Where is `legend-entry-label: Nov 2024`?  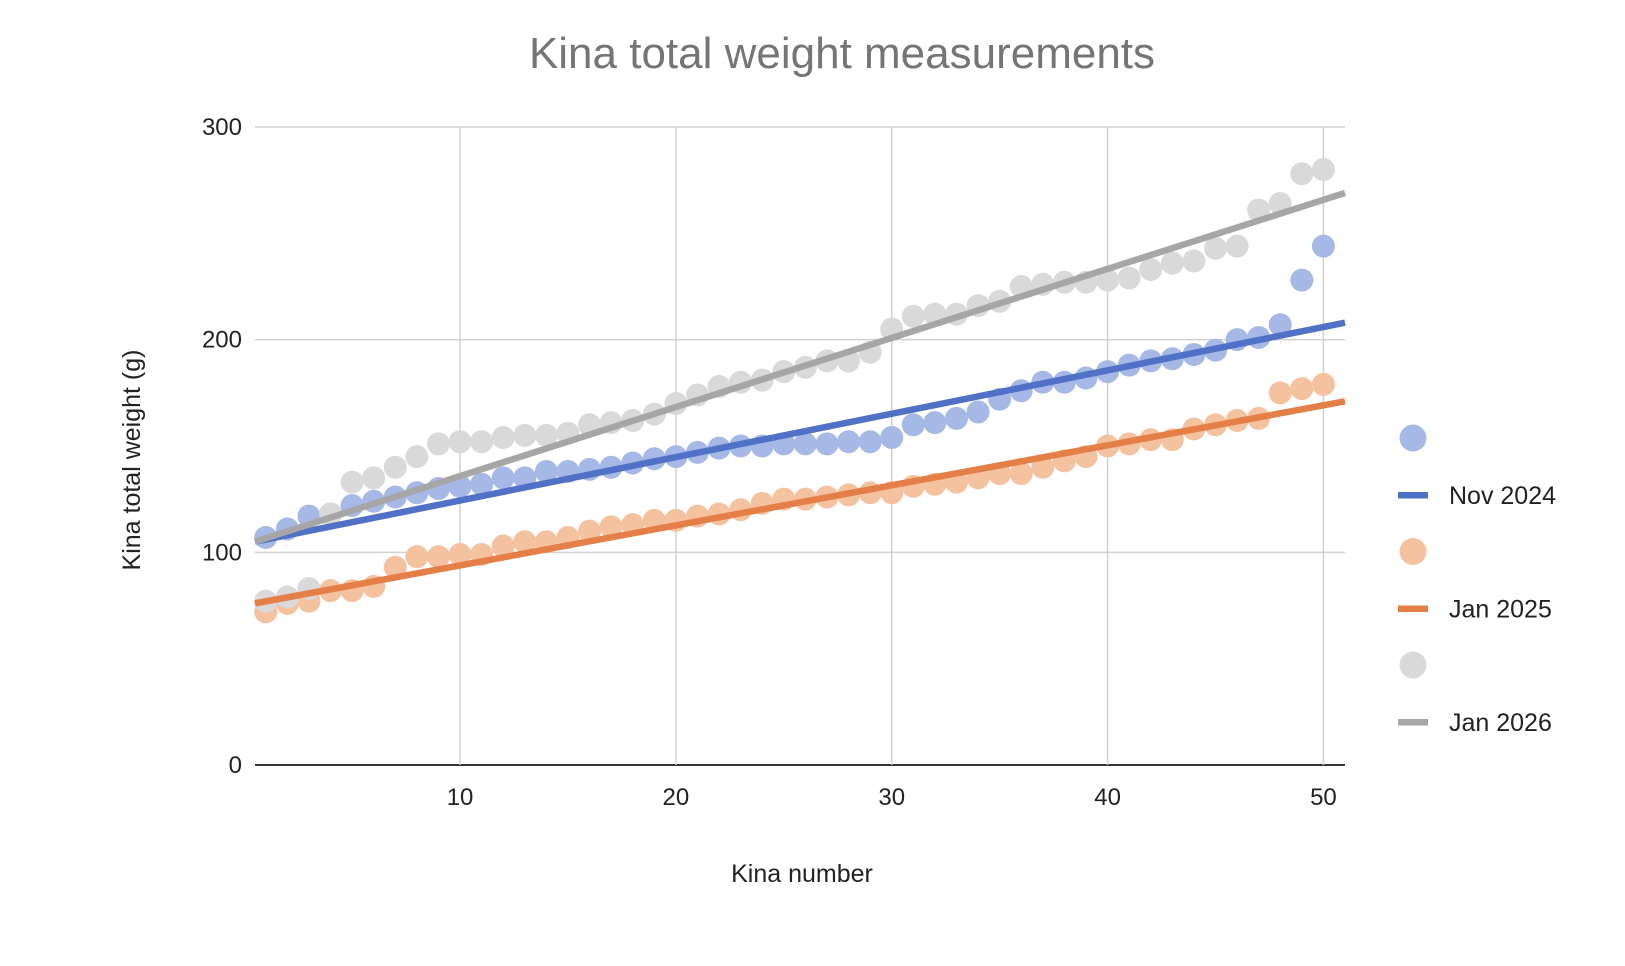 legend-entry-label: Nov 2024 is located at coordinates (1502, 496).